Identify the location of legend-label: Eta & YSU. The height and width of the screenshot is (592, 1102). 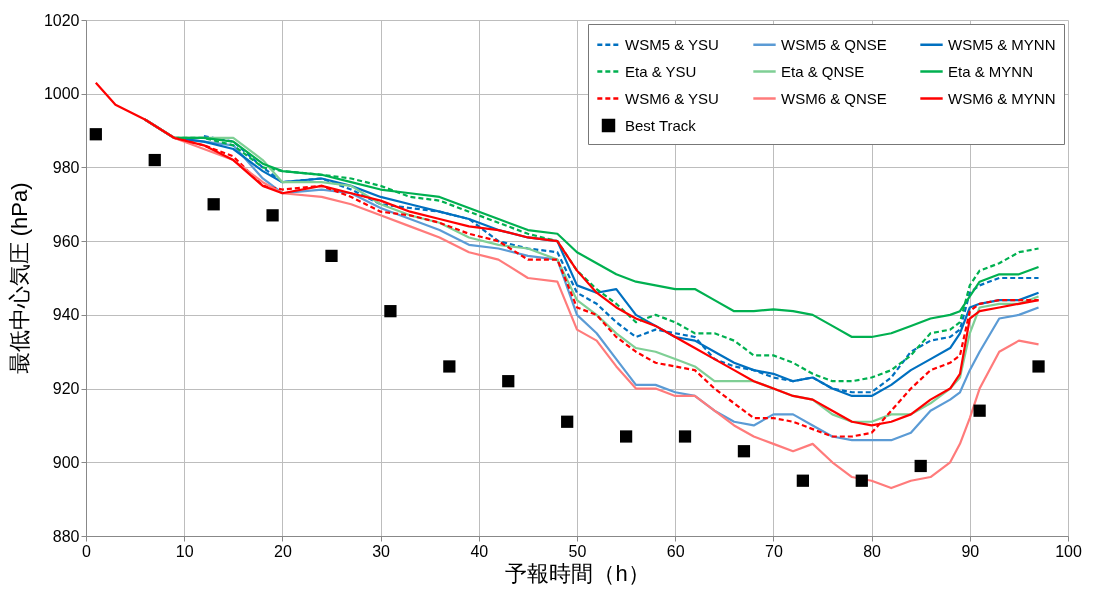
(661, 71).